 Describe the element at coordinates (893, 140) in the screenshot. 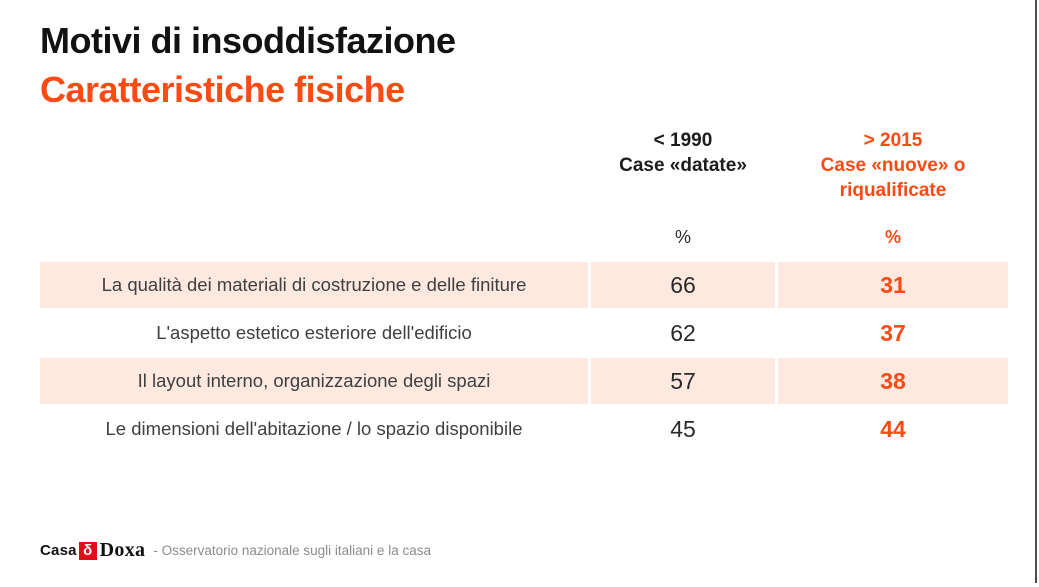

I see `column-new-period: > 2015` at that location.